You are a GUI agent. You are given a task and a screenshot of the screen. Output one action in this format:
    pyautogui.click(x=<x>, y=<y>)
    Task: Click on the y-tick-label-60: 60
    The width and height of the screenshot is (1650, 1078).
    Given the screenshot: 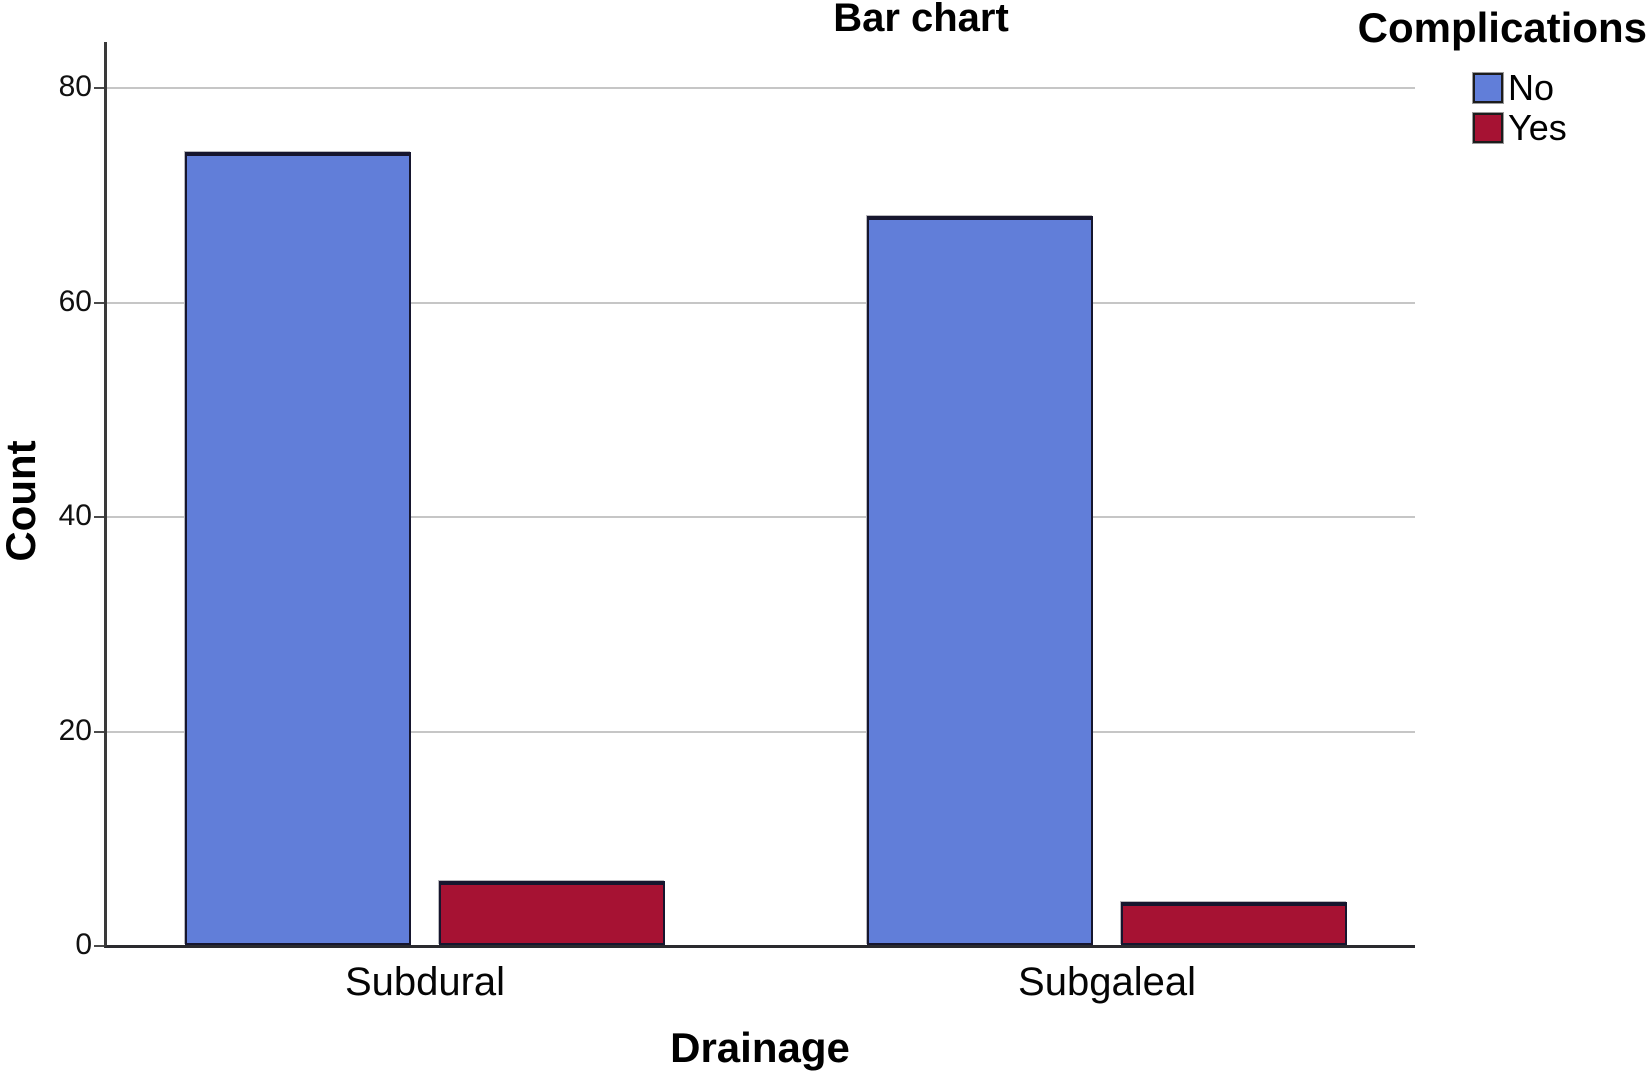 What is the action you would take?
    pyautogui.click(x=75, y=301)
    